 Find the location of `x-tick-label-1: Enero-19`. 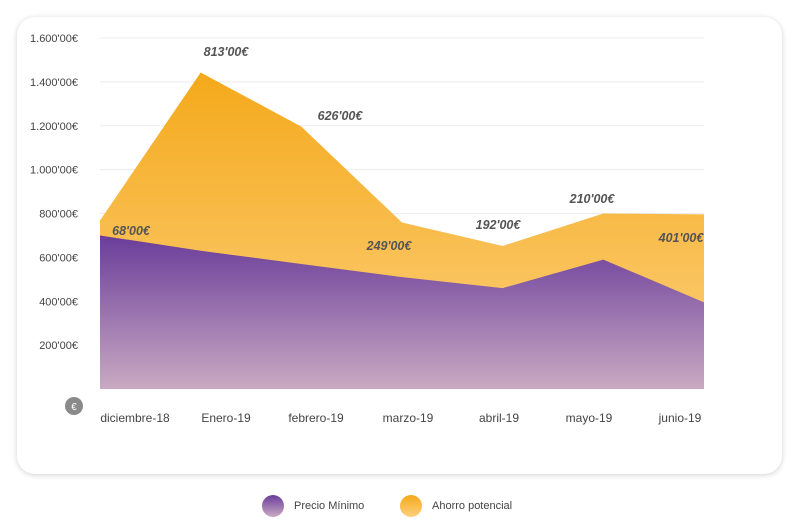

x-tick-label-1: Enero-19 is located at coordinates (226, 418).